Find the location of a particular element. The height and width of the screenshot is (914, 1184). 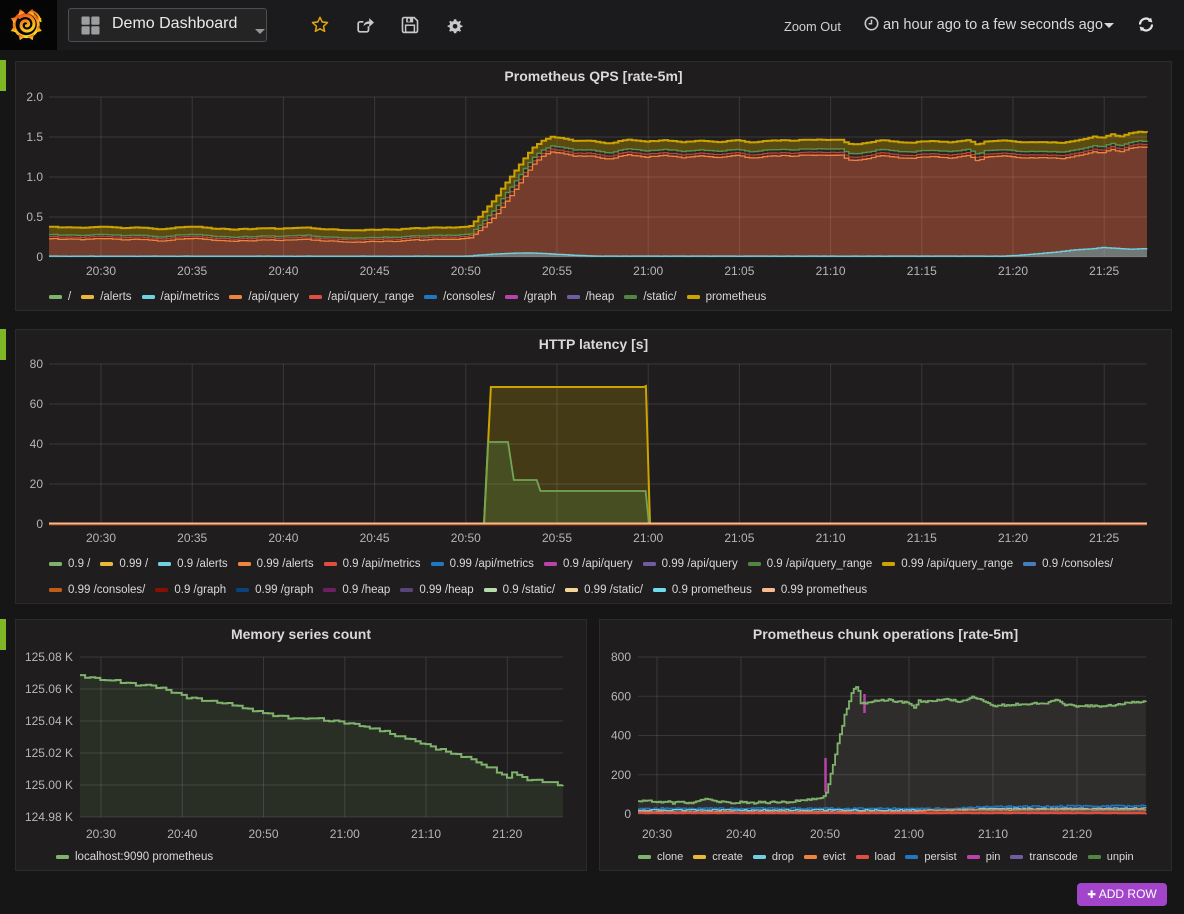

svg-text: 125.08 K is located at coordinates (49, 657).